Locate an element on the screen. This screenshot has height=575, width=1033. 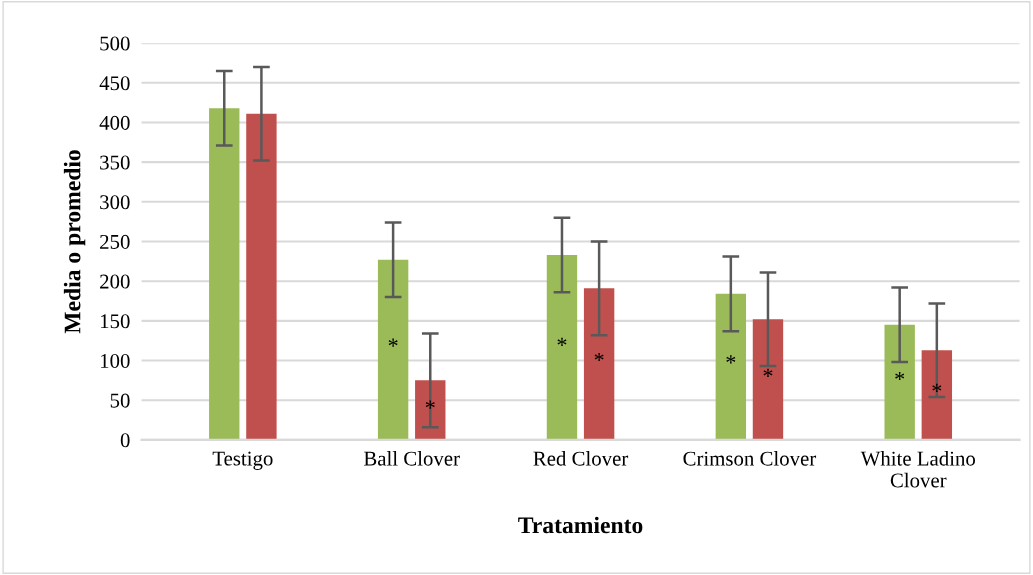
y-tick-label: 500 is located at coordinates (115, 43).